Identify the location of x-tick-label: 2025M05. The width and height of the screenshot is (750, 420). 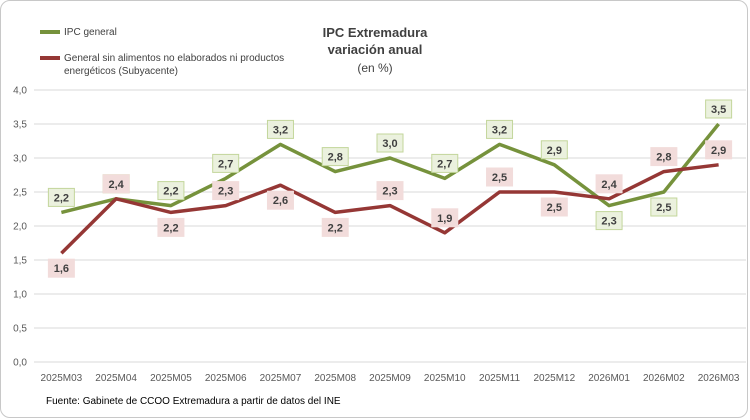
(171, 378).